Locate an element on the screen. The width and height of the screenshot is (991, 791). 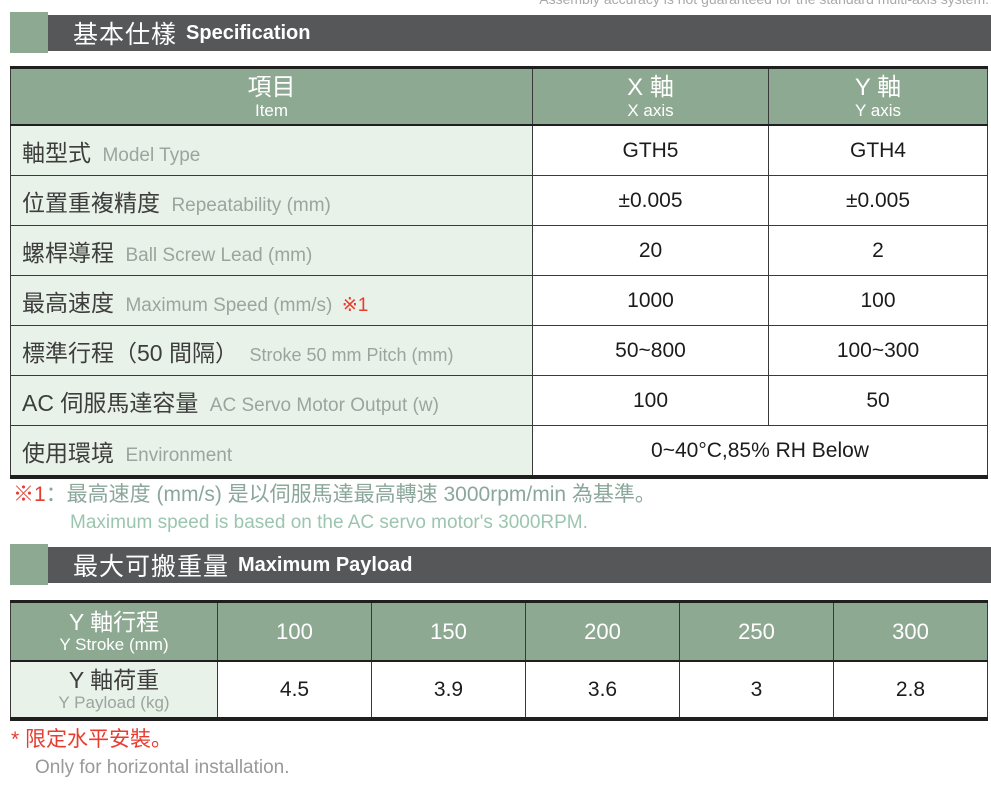
item-label-zh: 最高速度 is located at coordinates (68, 302).